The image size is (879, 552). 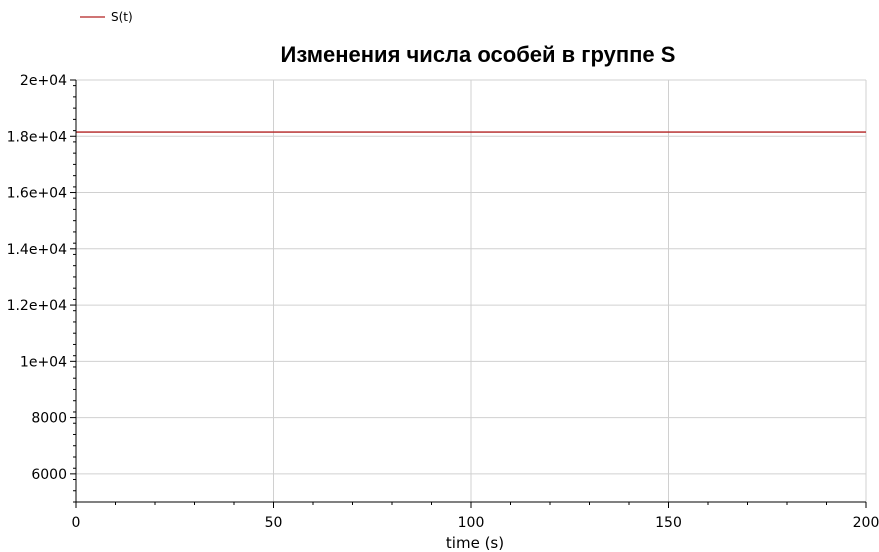 What do you see at coordinates (475, 543) in the screenshot?
I see `x-axis-title: time (s)` at bounding box center [475, 543].